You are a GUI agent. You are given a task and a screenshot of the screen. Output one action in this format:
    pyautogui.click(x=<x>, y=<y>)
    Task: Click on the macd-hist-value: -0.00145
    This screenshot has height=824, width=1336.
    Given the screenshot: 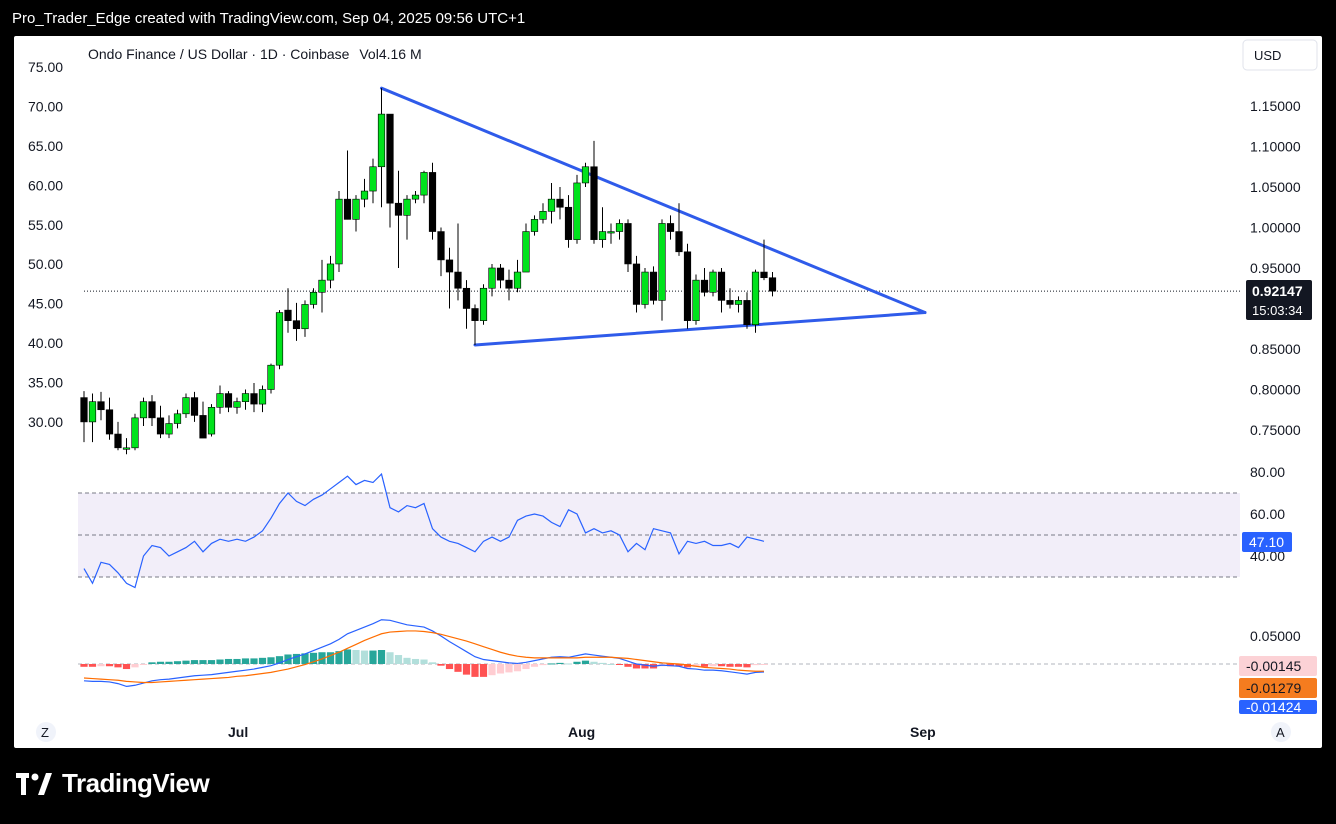 What is the action you would take?
    pyautogui.click(x=1273, y=666)
    